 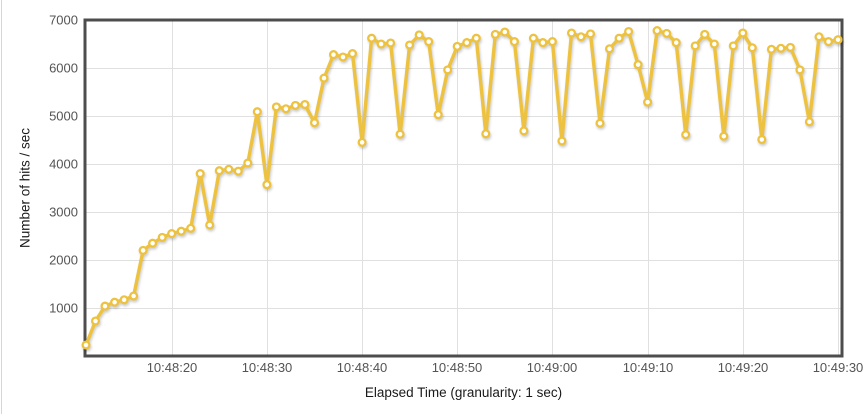 I want to click on x-tick-label: 10:48:30, so click(x=267, y=367).